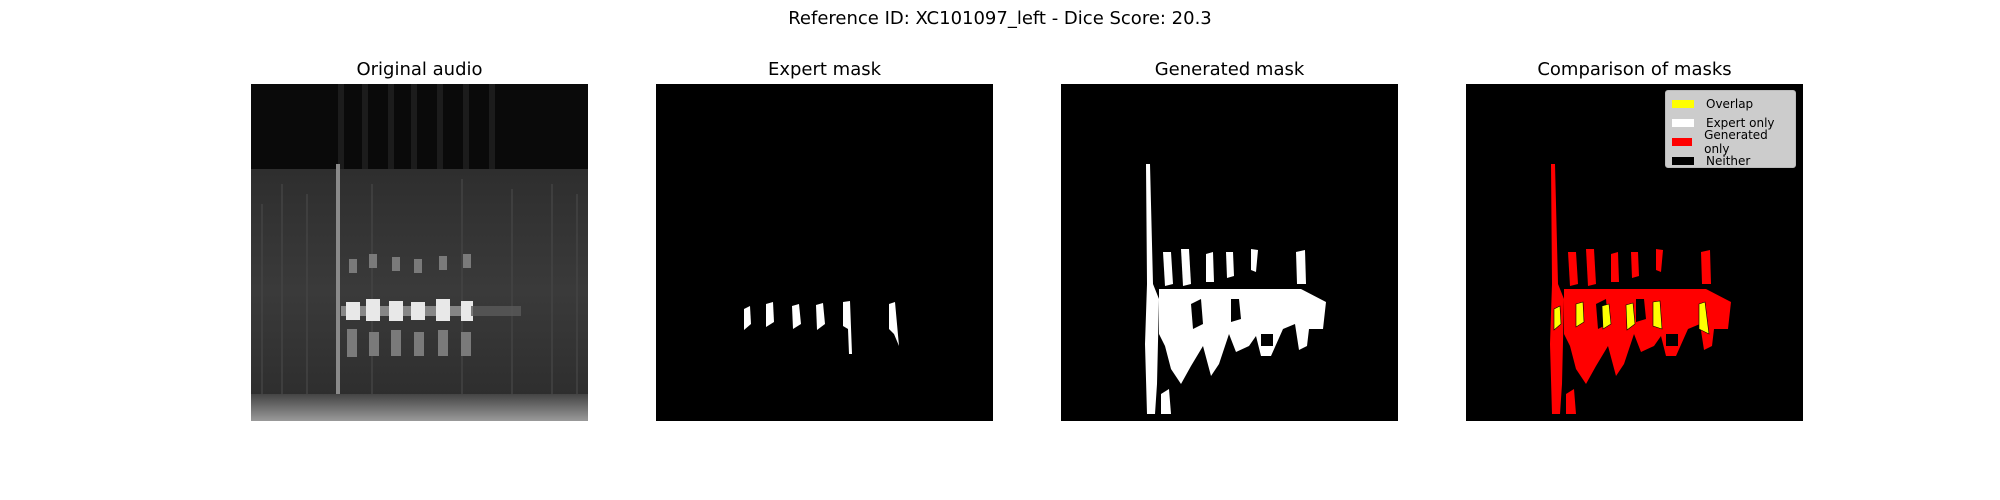 The height and width of the screenshot is (500, 2000). I want to click on legend-label-generated-only: Generated only, so click(1736, 141).